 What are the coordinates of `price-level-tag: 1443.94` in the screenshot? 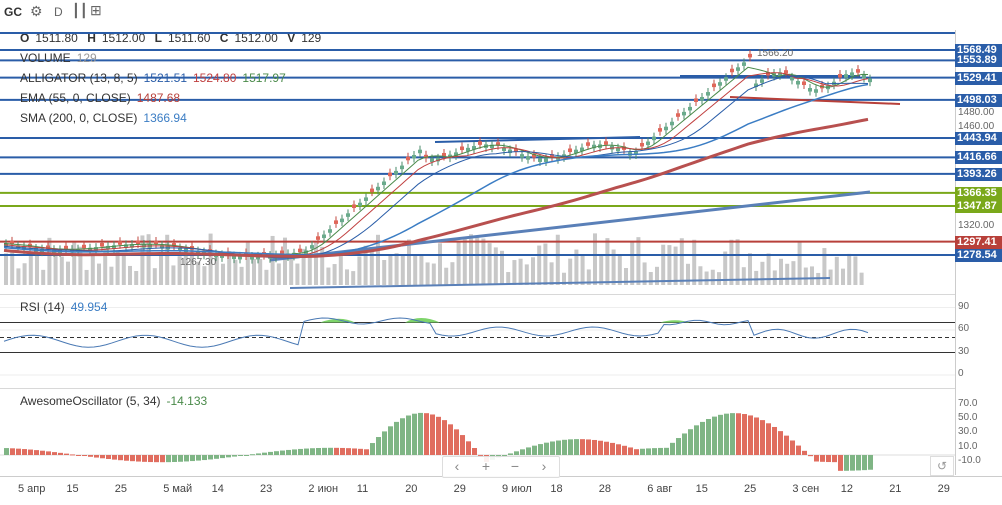 It's located at (978, 139).